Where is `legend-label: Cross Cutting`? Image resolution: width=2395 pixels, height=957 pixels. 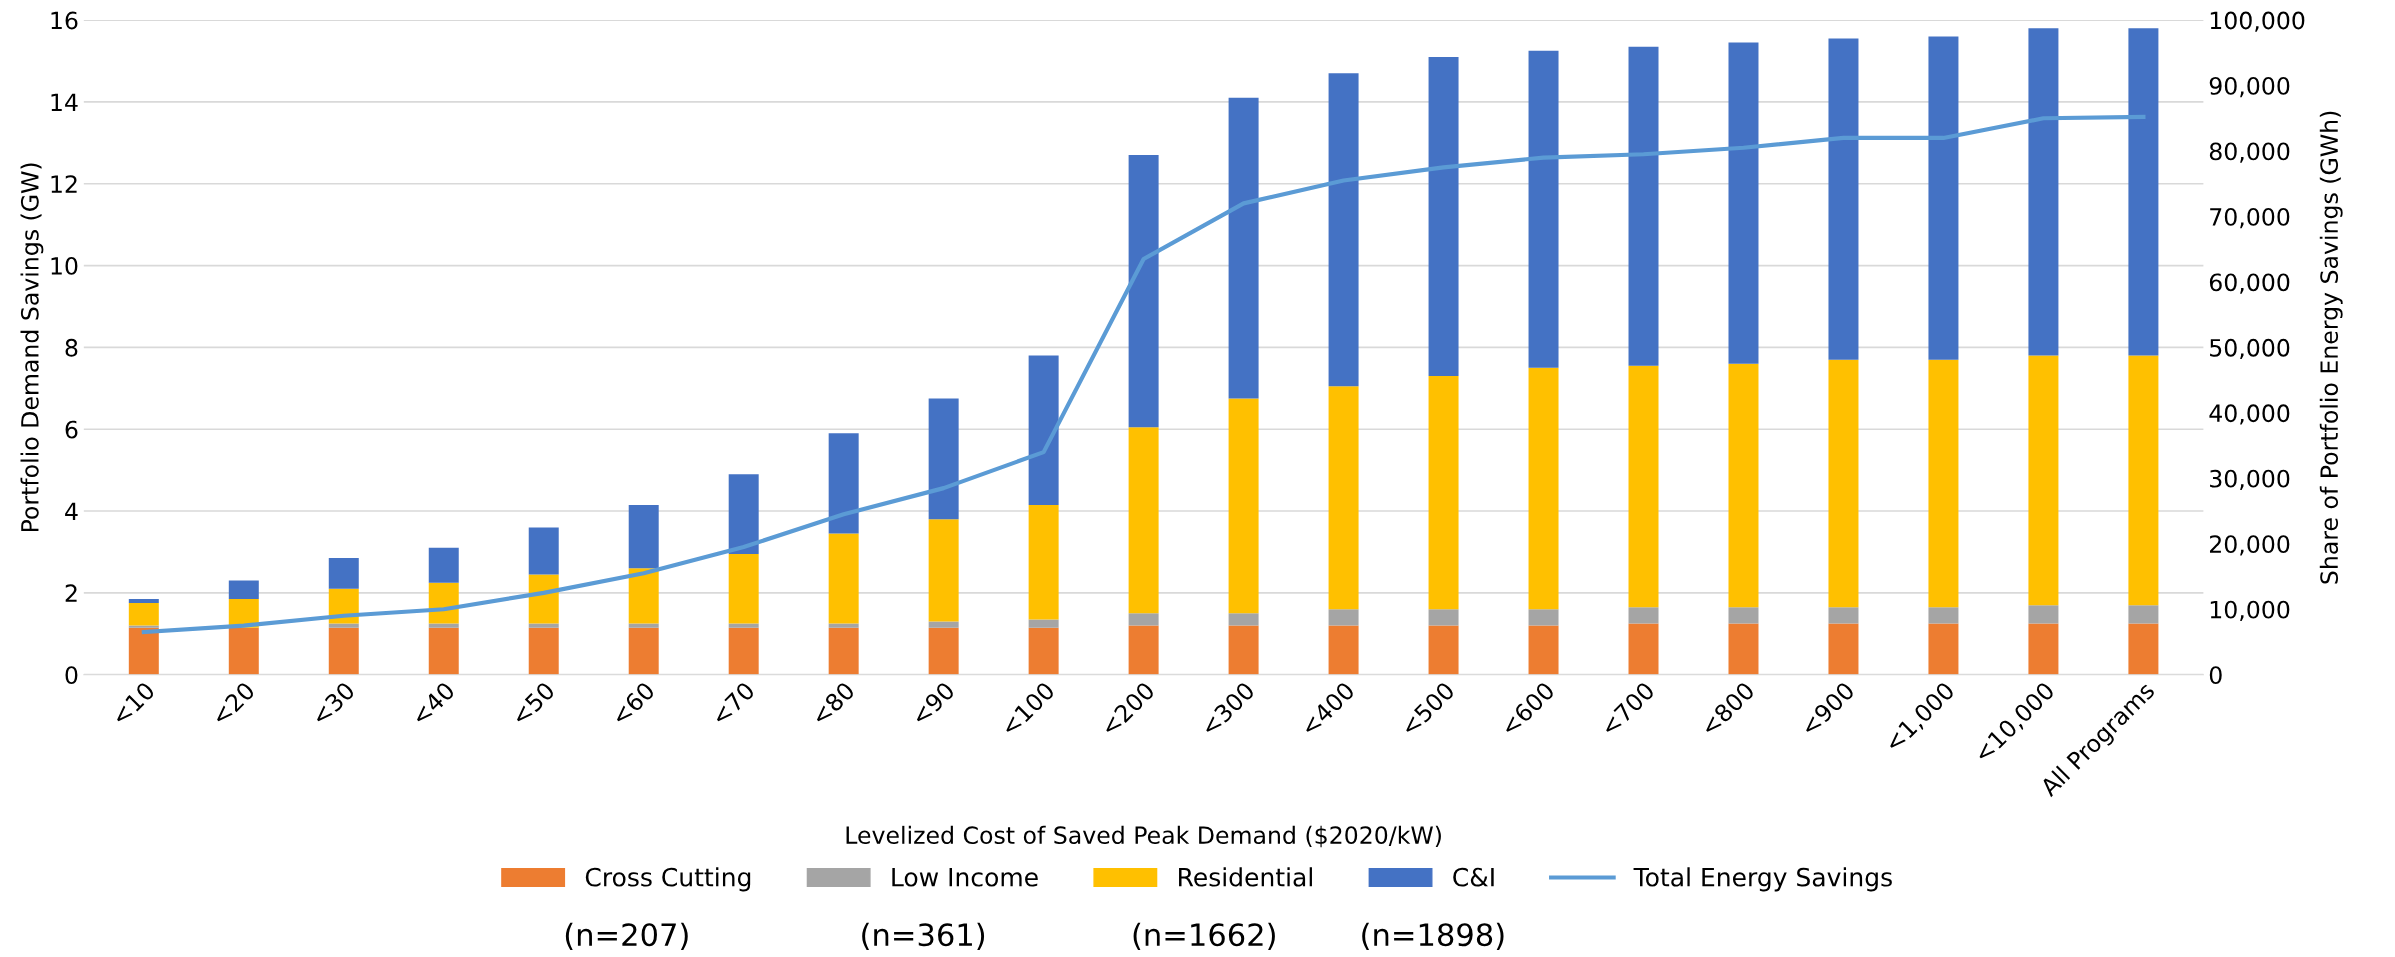 legend-label: Cross Cutting is located at coordinates (668, 879).